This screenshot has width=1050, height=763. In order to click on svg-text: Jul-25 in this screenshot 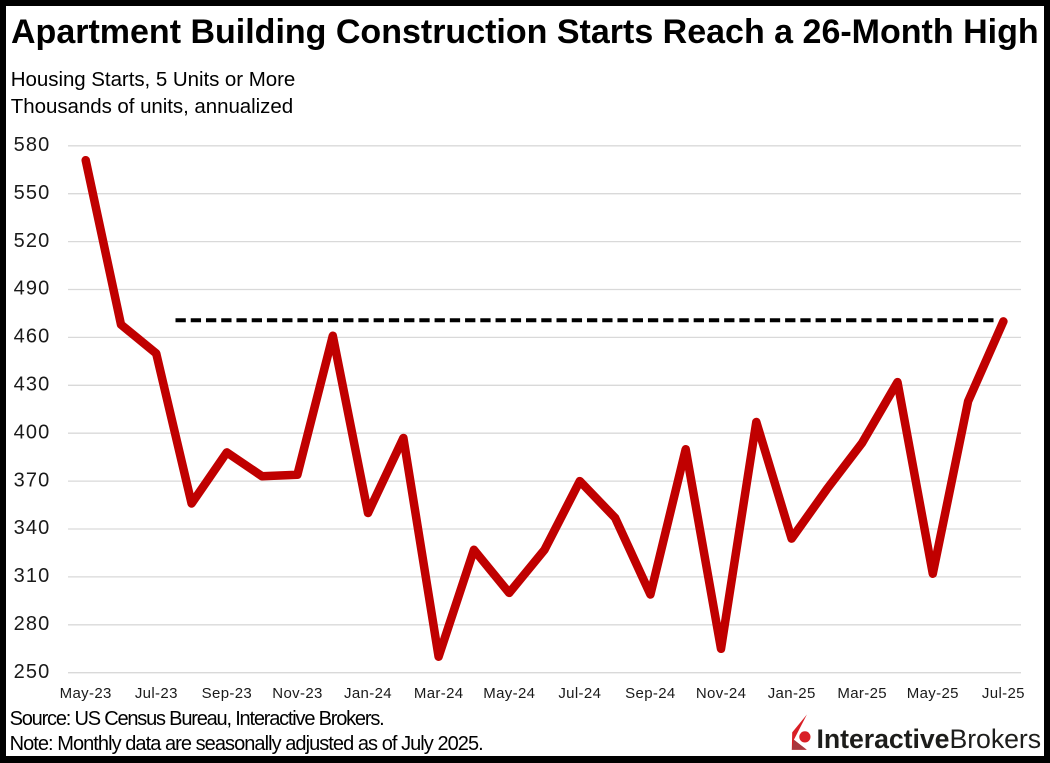, I will do `click(1003, 693)`.